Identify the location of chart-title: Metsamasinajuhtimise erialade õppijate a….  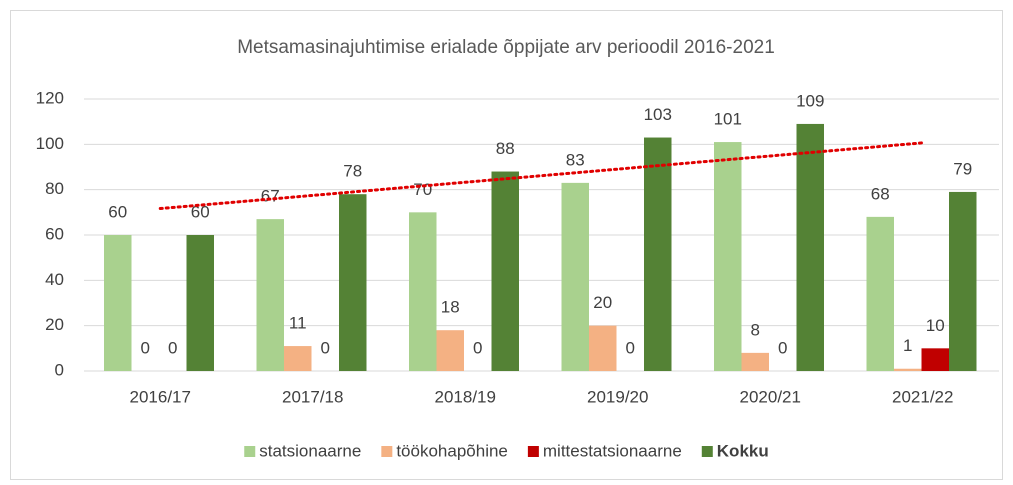
(506, 47).